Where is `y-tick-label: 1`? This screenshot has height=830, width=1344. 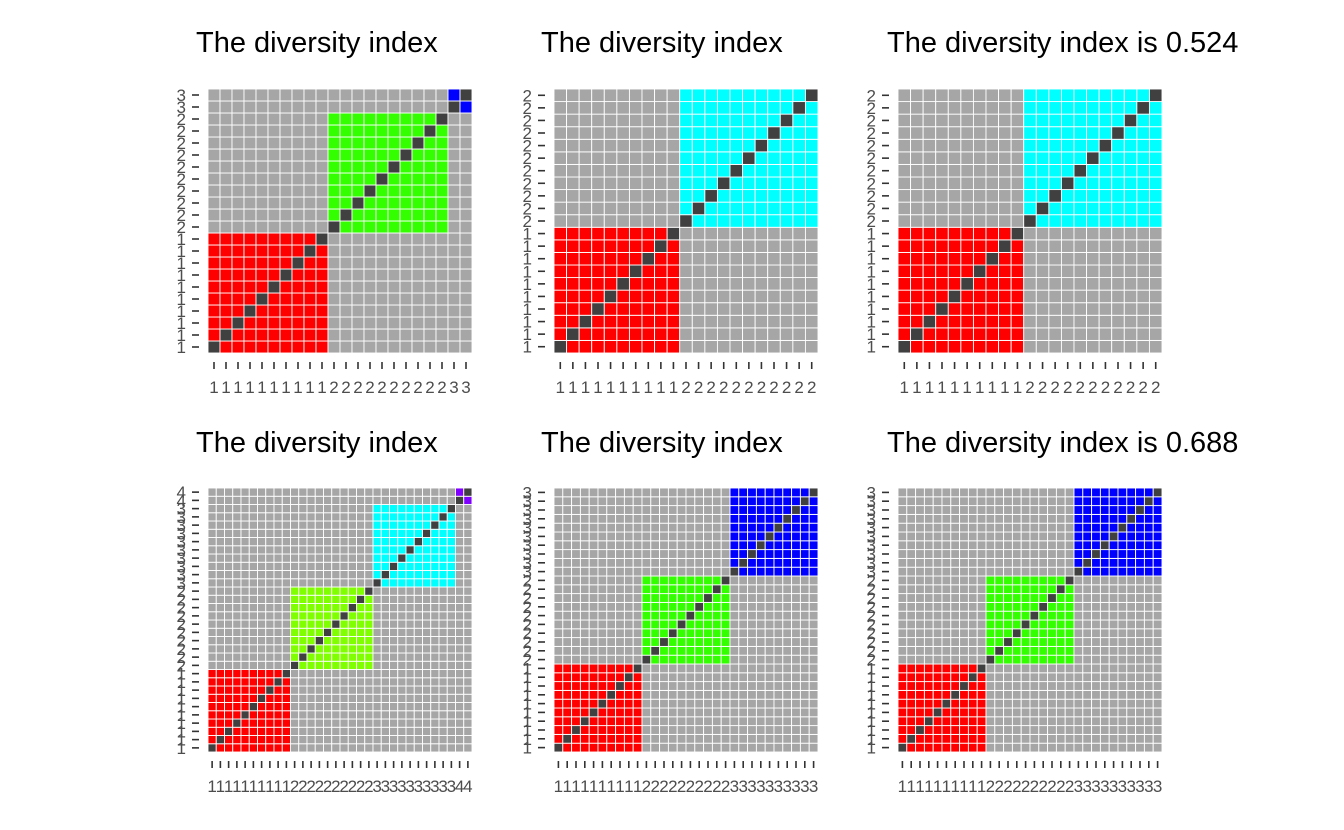
y-tick-label: 1 is located at coordinates (871, 695).